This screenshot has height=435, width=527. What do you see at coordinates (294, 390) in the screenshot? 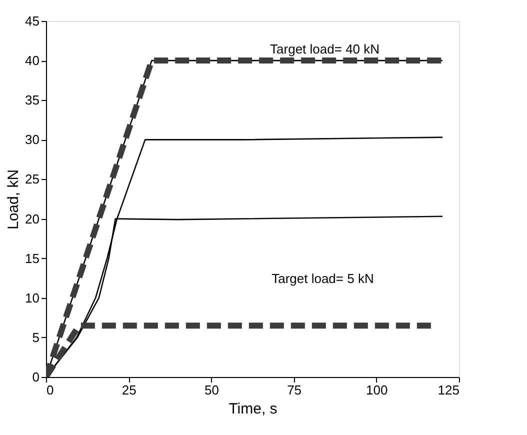
I see `x-tick-label: 75` at bounding box center [294, 390].